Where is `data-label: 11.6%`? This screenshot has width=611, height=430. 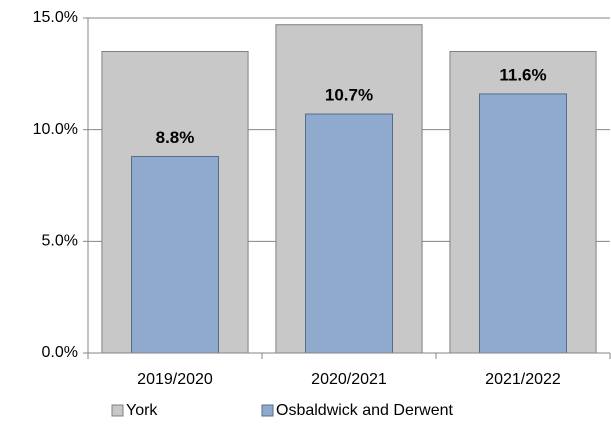 data-label: 11.6% is located at coordinates (522, 74).